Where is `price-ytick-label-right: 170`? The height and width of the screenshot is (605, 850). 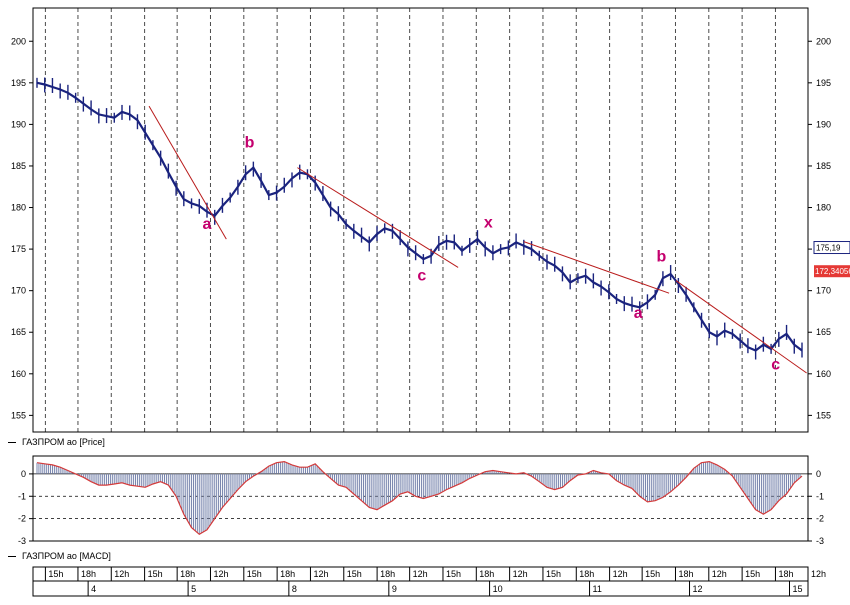
price-ytick-label-right: 170 is located at coordinates (823, 291).